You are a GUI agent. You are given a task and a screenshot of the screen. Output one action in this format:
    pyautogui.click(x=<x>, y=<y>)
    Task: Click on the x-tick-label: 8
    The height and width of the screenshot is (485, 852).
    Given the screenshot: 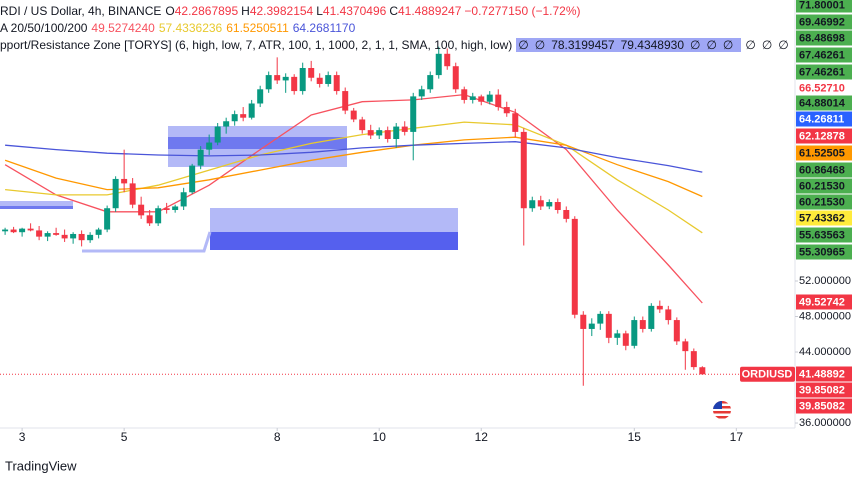 What is the action you would take?
    pyautogui.click(x=277, y=437)
    